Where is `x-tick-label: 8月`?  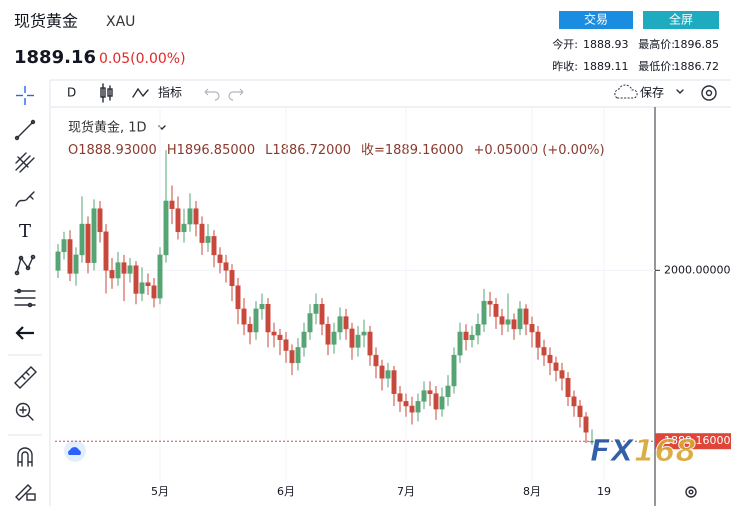 x-tick-label: 8月 is located at coordinates (532, 491).